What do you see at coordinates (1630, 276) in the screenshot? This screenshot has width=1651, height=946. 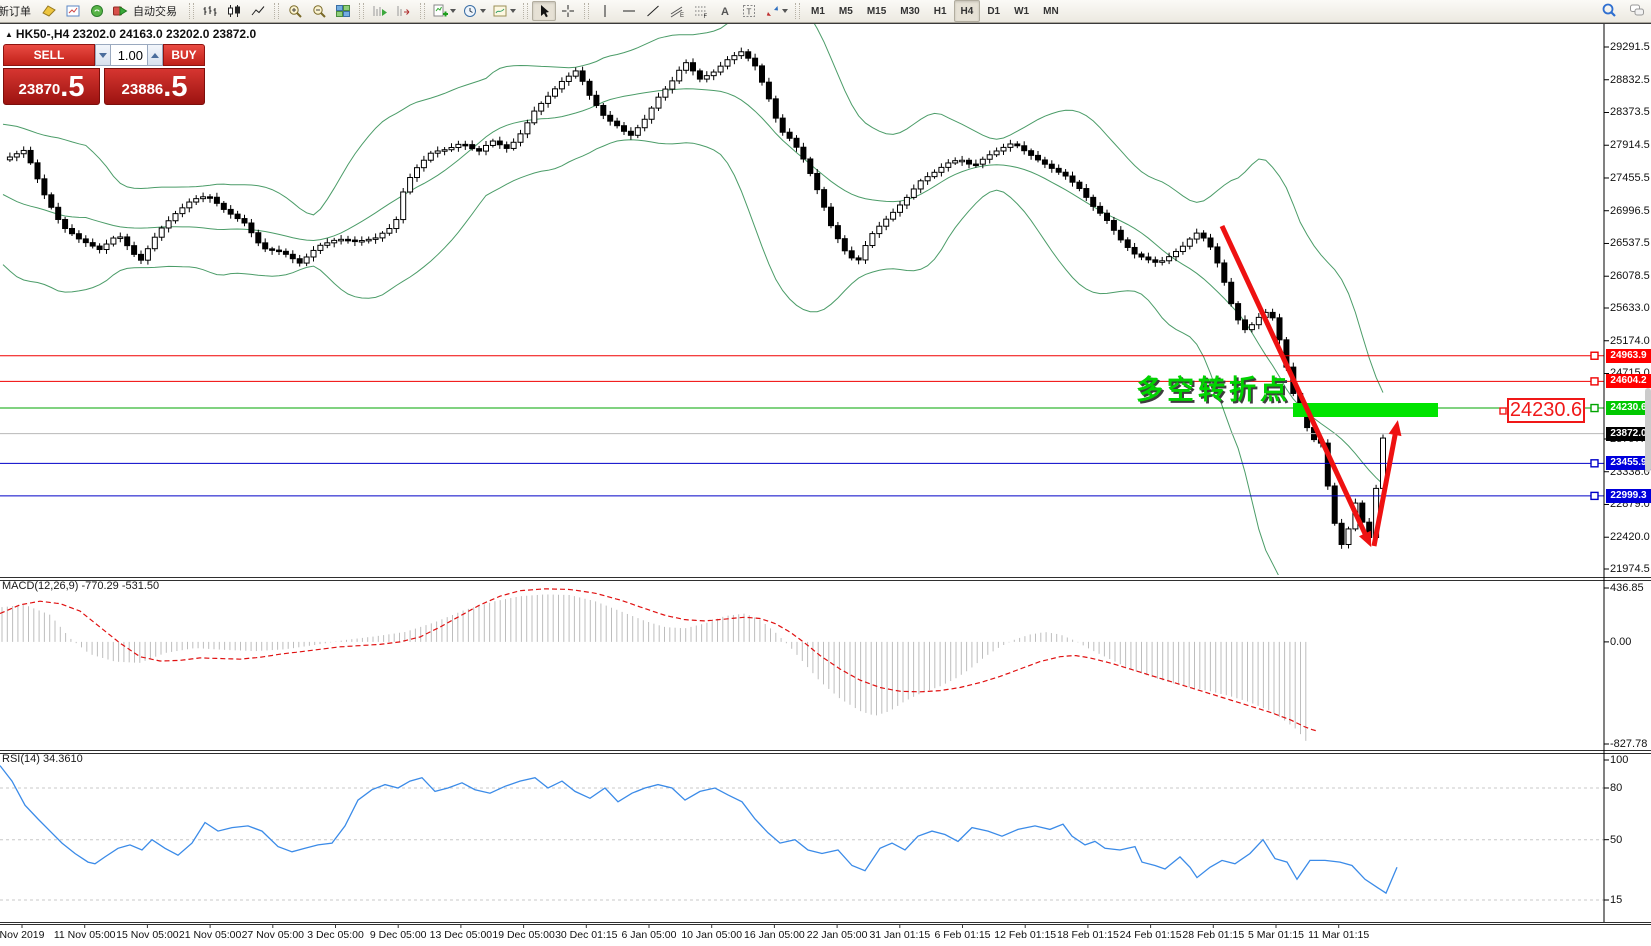 I see `price-axis-tick: 26078.5` at bounding box center [1630, 276].